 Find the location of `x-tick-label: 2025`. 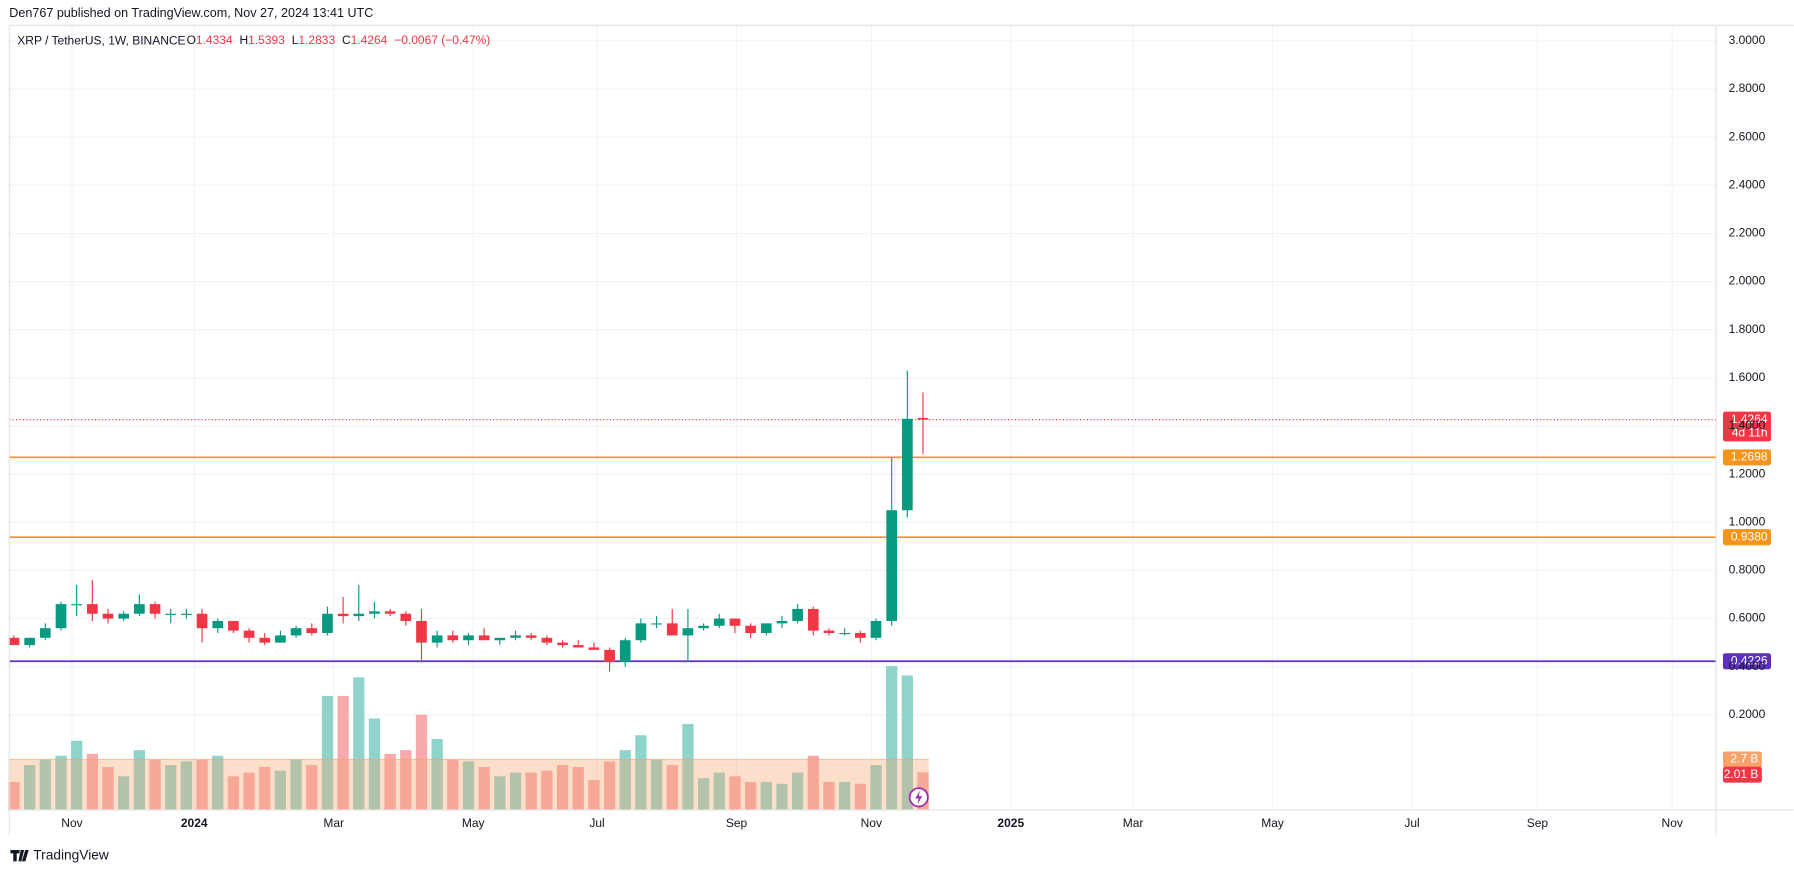

x-tick-label: 2025 is located at coordinates (1010, 823).